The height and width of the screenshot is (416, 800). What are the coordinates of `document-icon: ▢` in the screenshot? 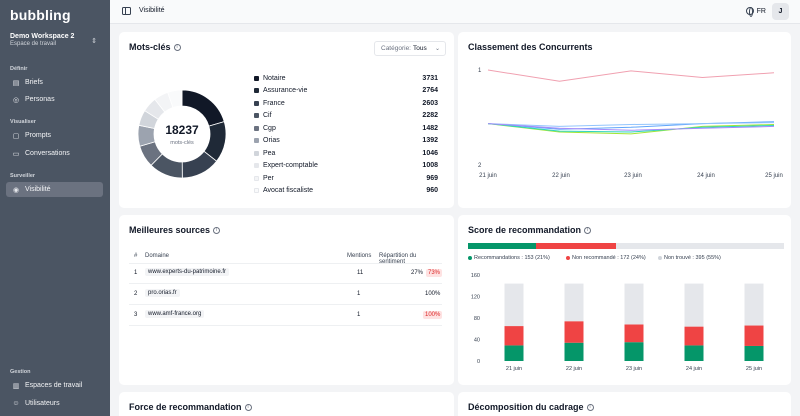 It's located at (16, 136).